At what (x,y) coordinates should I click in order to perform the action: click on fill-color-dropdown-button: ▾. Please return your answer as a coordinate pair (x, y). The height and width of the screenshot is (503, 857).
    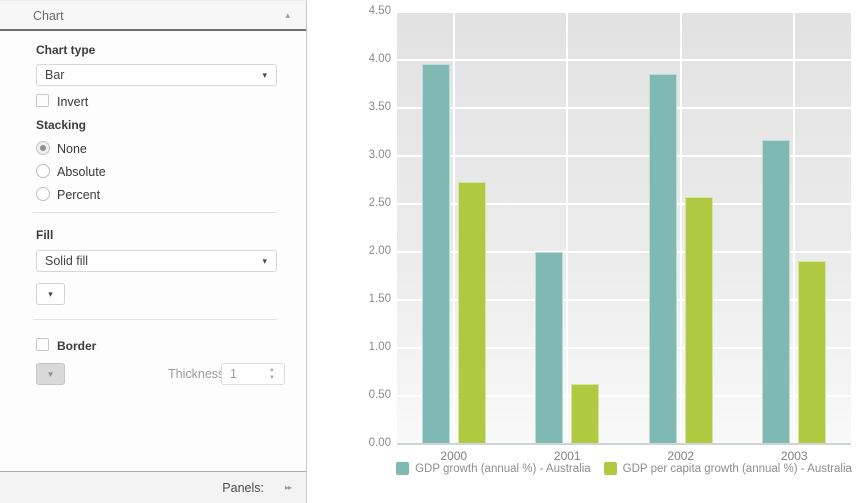
    Looking at the image, I should click on (50, 294).